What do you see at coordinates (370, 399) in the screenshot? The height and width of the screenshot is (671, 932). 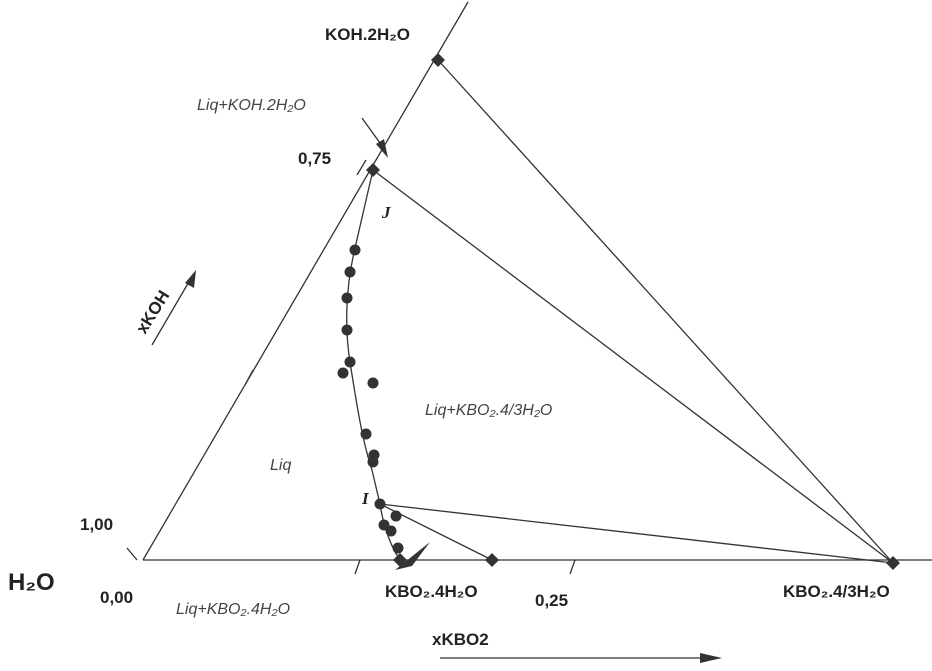 I see `experimental-points` at bounding box center [370, 399].